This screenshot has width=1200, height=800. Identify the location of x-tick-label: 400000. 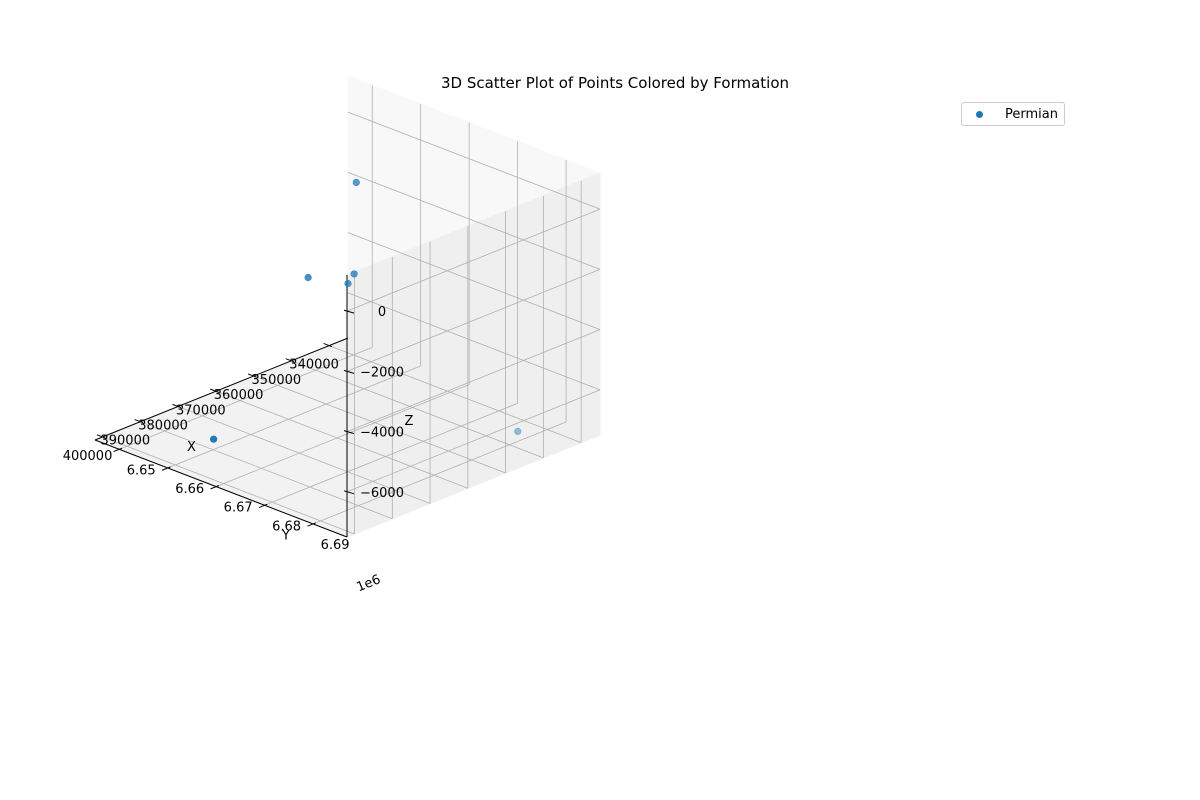
(88, 456).